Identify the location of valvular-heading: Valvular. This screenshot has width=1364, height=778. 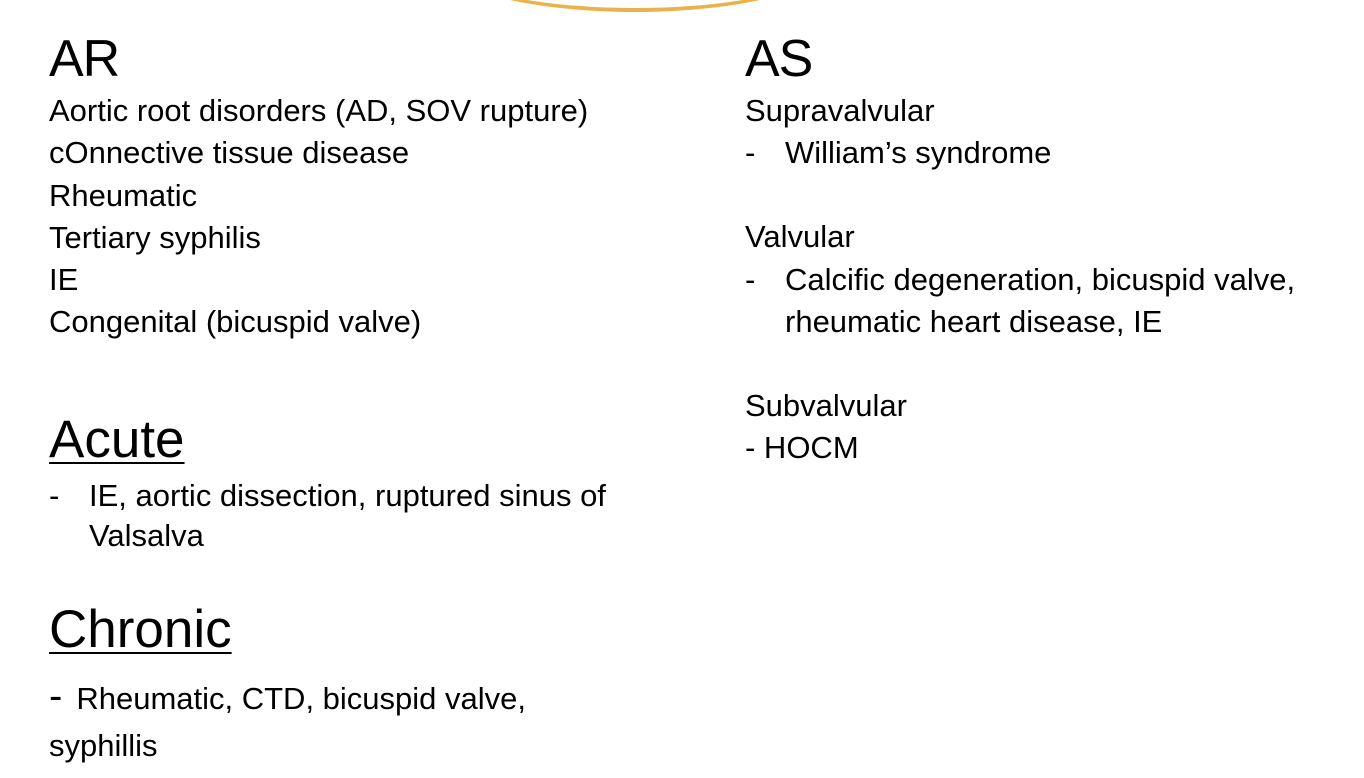
(800, 237).